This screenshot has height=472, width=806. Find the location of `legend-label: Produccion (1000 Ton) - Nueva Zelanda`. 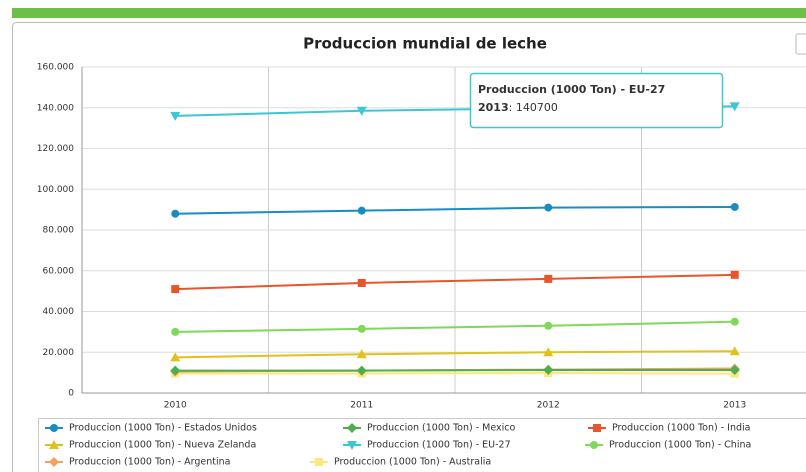

legend-label: Produccion (1000 Ton) - Nueva Zelanda is located at coordinates (162, 445).